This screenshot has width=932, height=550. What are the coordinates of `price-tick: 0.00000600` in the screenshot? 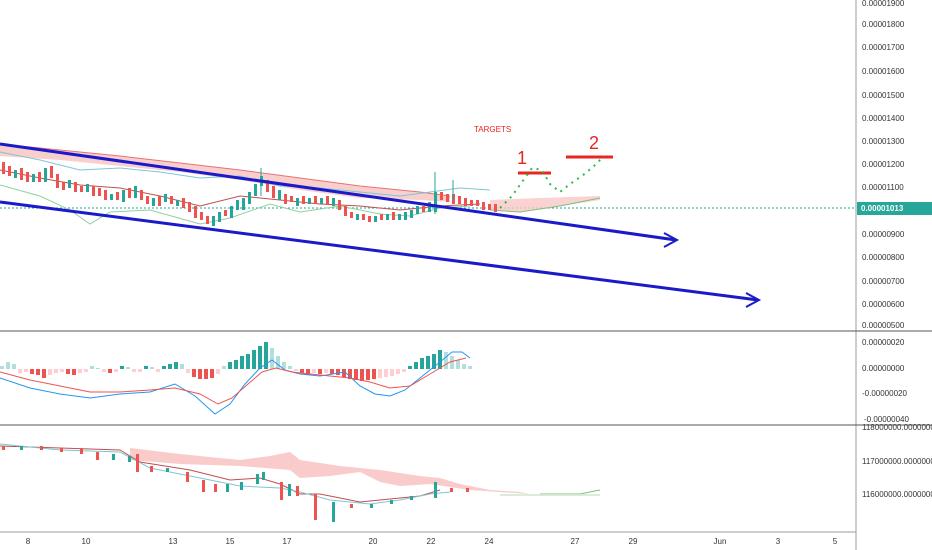 It's located at (883, 304).